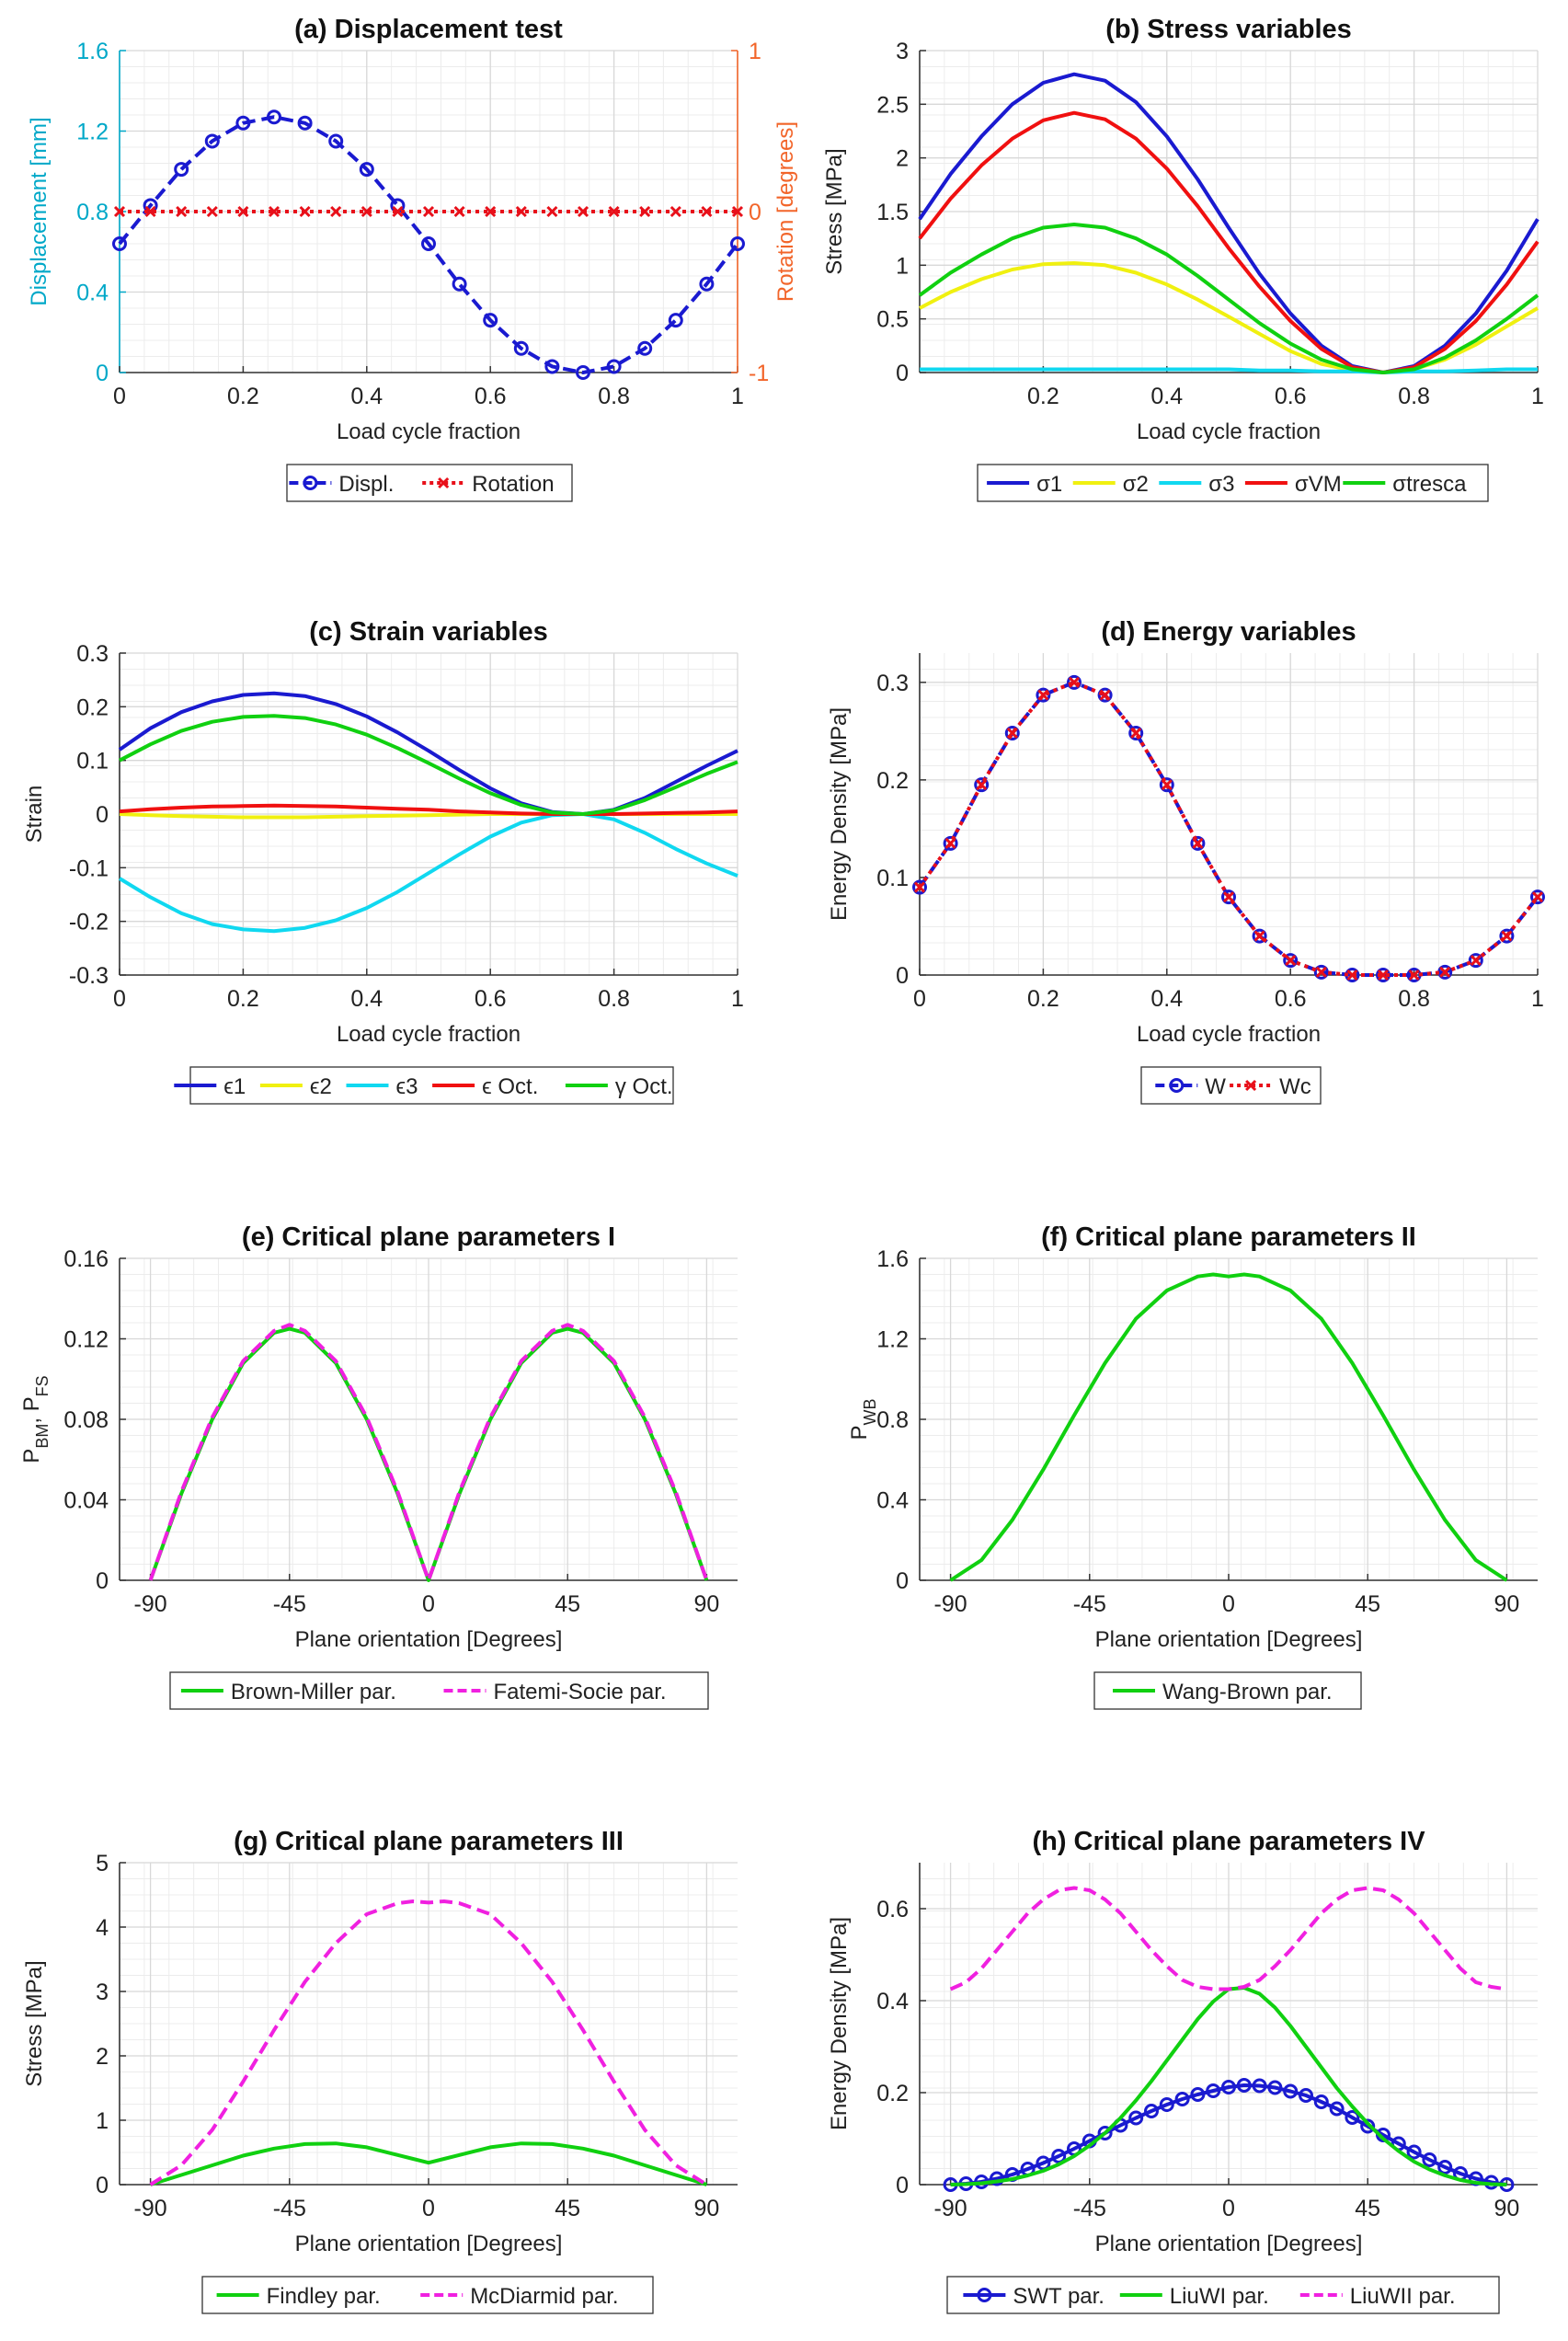 The height and width of the screenshot is (2341, 1568). Describe the element at coordinates (89, 868) in the screenshot. I see `y-tick-label: -0.1` at that location.